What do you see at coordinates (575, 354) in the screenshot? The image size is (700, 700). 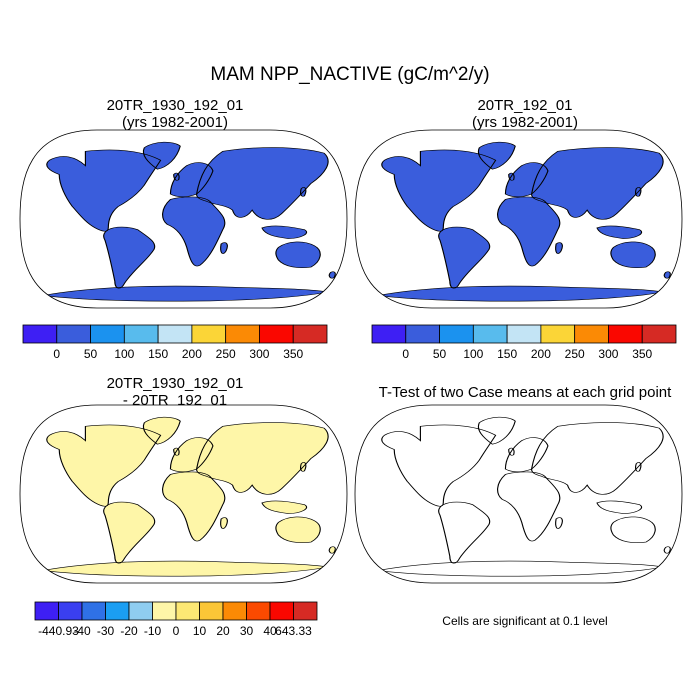 I see `colorbar-2-label: 250` at bounding box center [575, 354].